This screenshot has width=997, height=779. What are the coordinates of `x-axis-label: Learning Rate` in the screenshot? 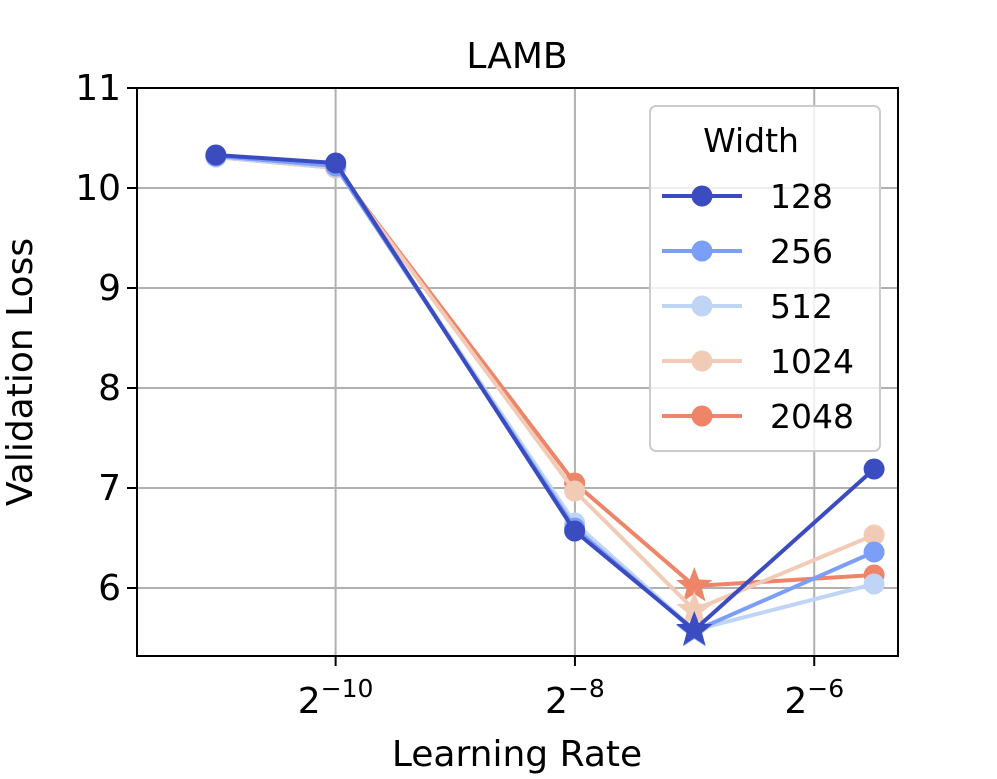 It's located at (517, 754).